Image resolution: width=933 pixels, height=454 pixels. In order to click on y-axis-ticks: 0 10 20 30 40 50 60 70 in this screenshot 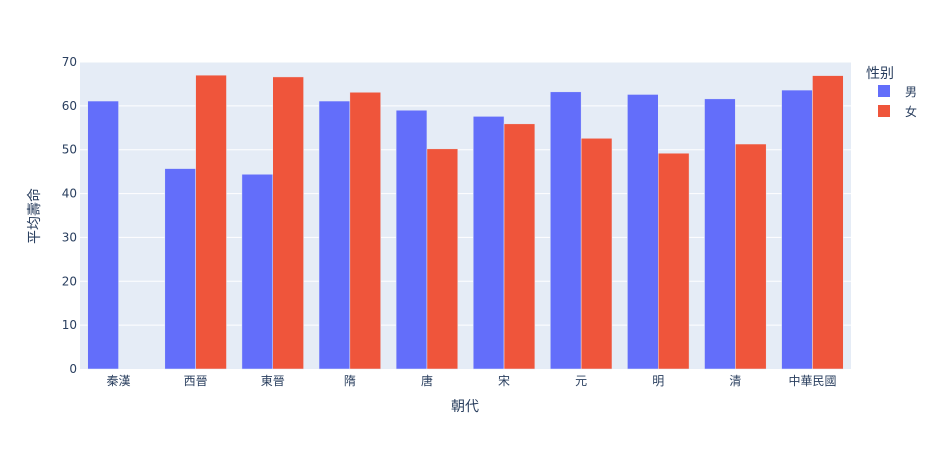, I will do `click(69, 215)`.